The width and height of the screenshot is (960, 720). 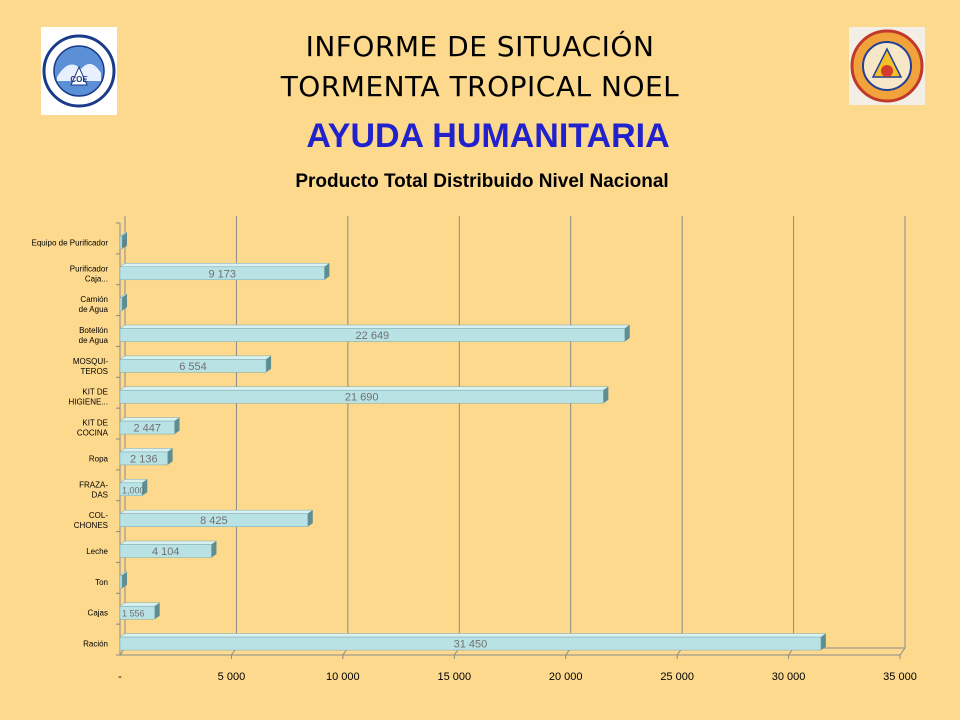 I want to click on x-tick-label: 30 000, so click(x=789, y=677).